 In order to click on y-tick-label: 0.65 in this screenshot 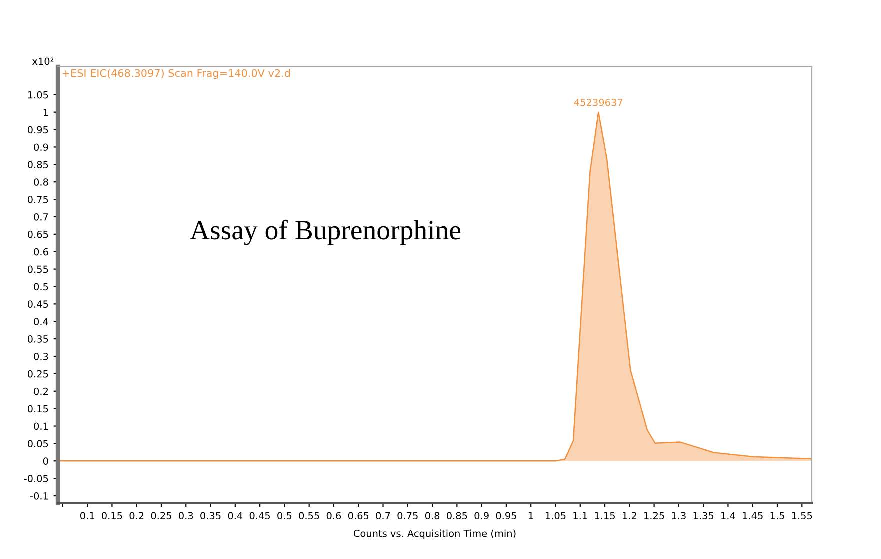, I will do `click(38, 234)`.